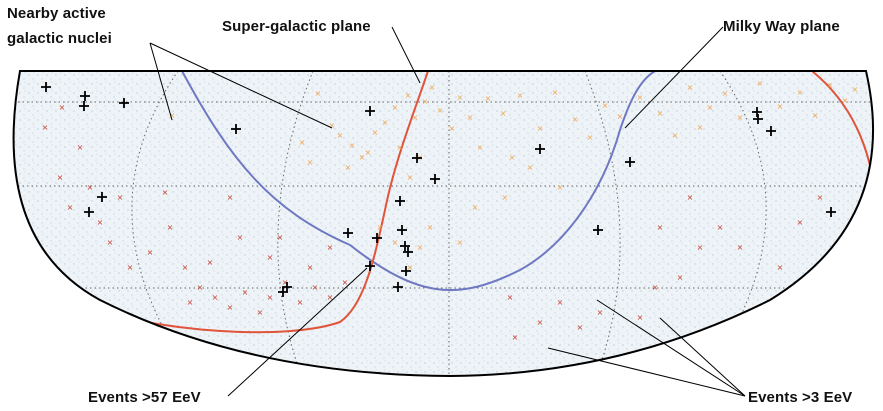 Image resolution: width=883 pixels, height=411 pixels. Describe the element at coordinates (406, 55) in the screenshot. I see `callout-line-supergalactic` at that location.